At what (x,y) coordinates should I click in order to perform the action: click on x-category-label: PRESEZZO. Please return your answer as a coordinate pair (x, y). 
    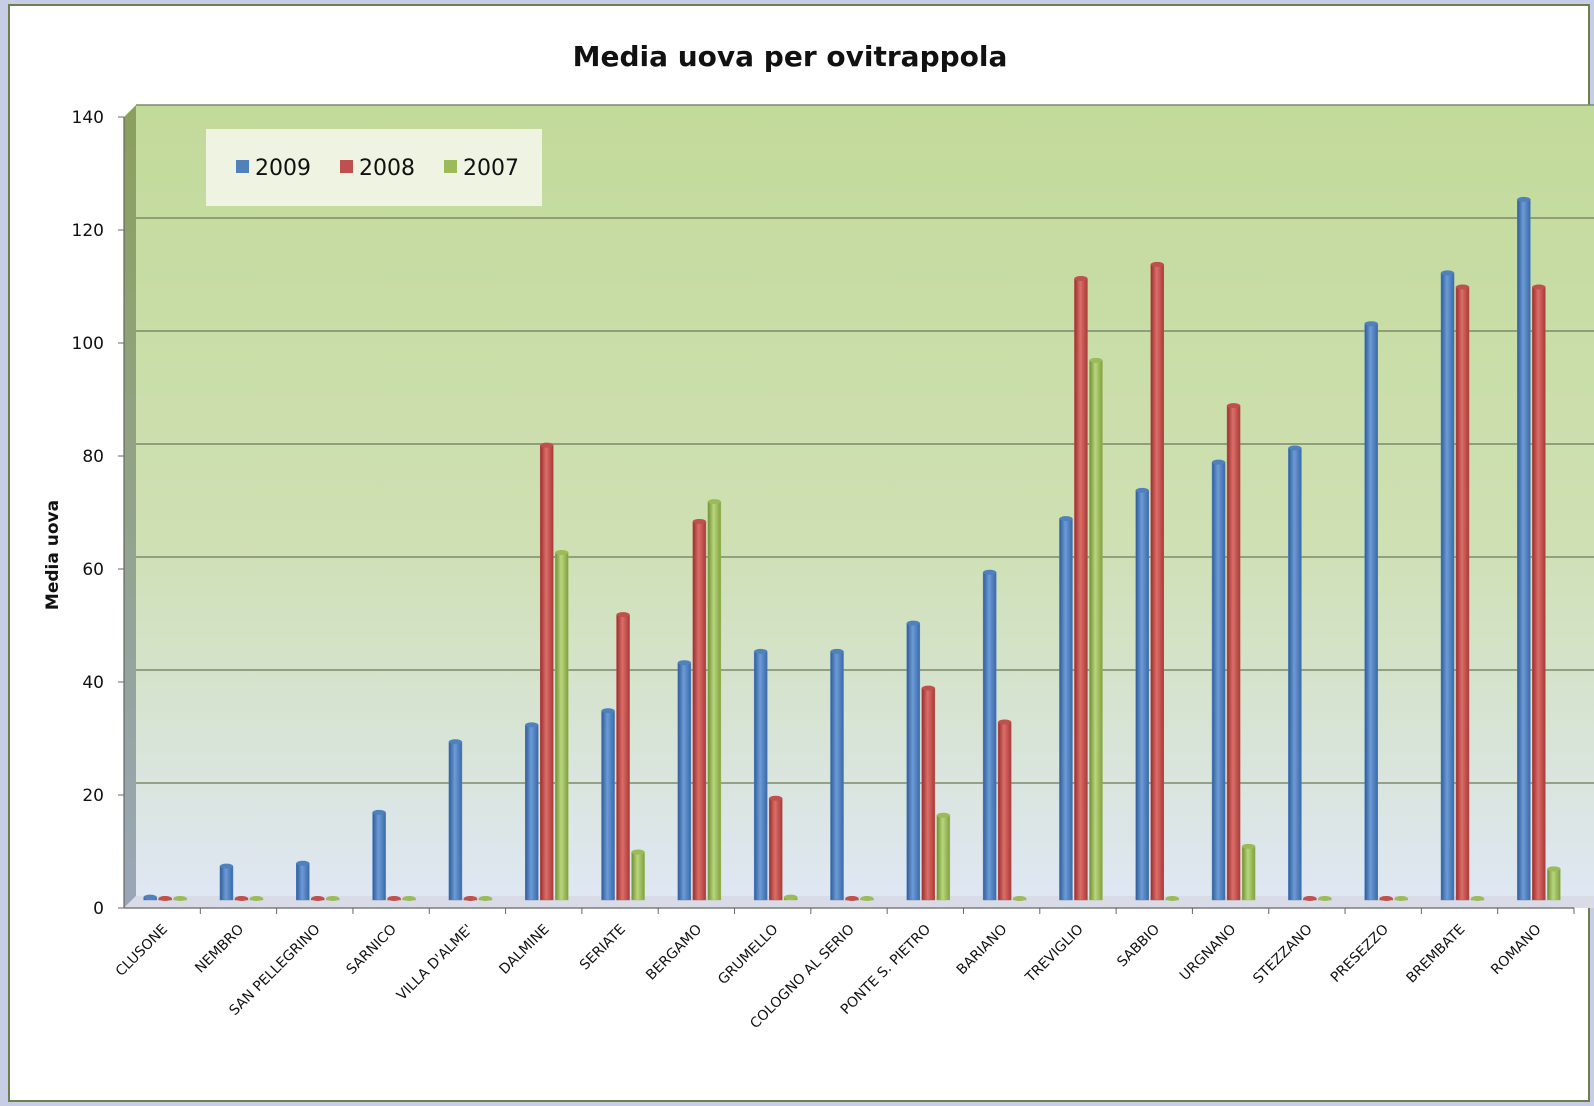
    Looking at the image, I should click on (1360, 954).